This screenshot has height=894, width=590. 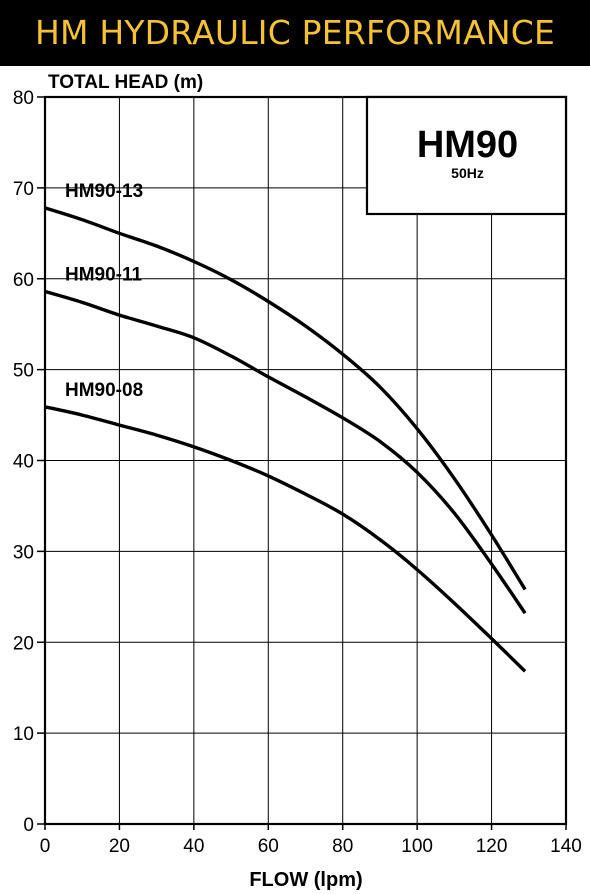 What do you see at coordinates (23, 552) in the screenshot?
I see `y-tick-label: 30` at bounding box center [23, 552].